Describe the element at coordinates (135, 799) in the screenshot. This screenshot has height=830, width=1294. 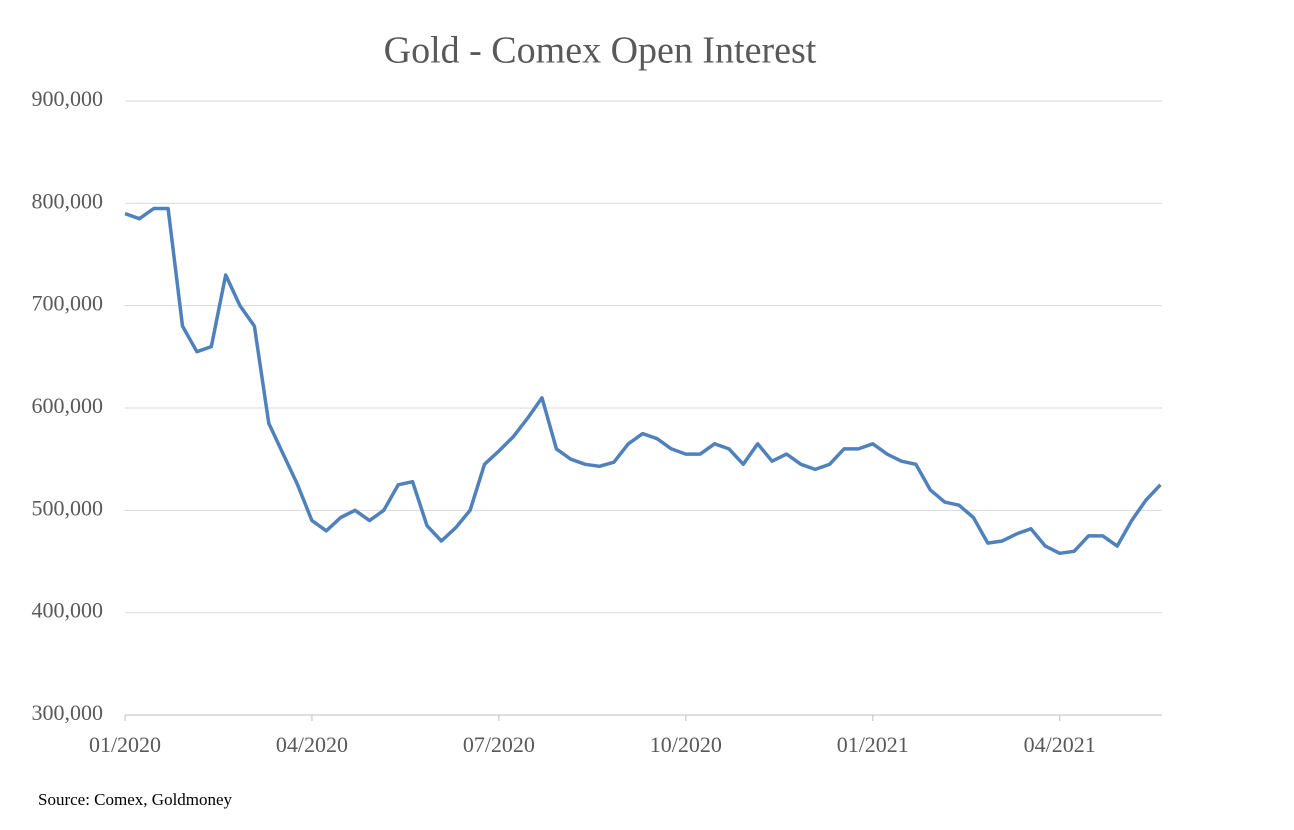
I see `source-note: Source: Comex, Goldmoney` at that location.